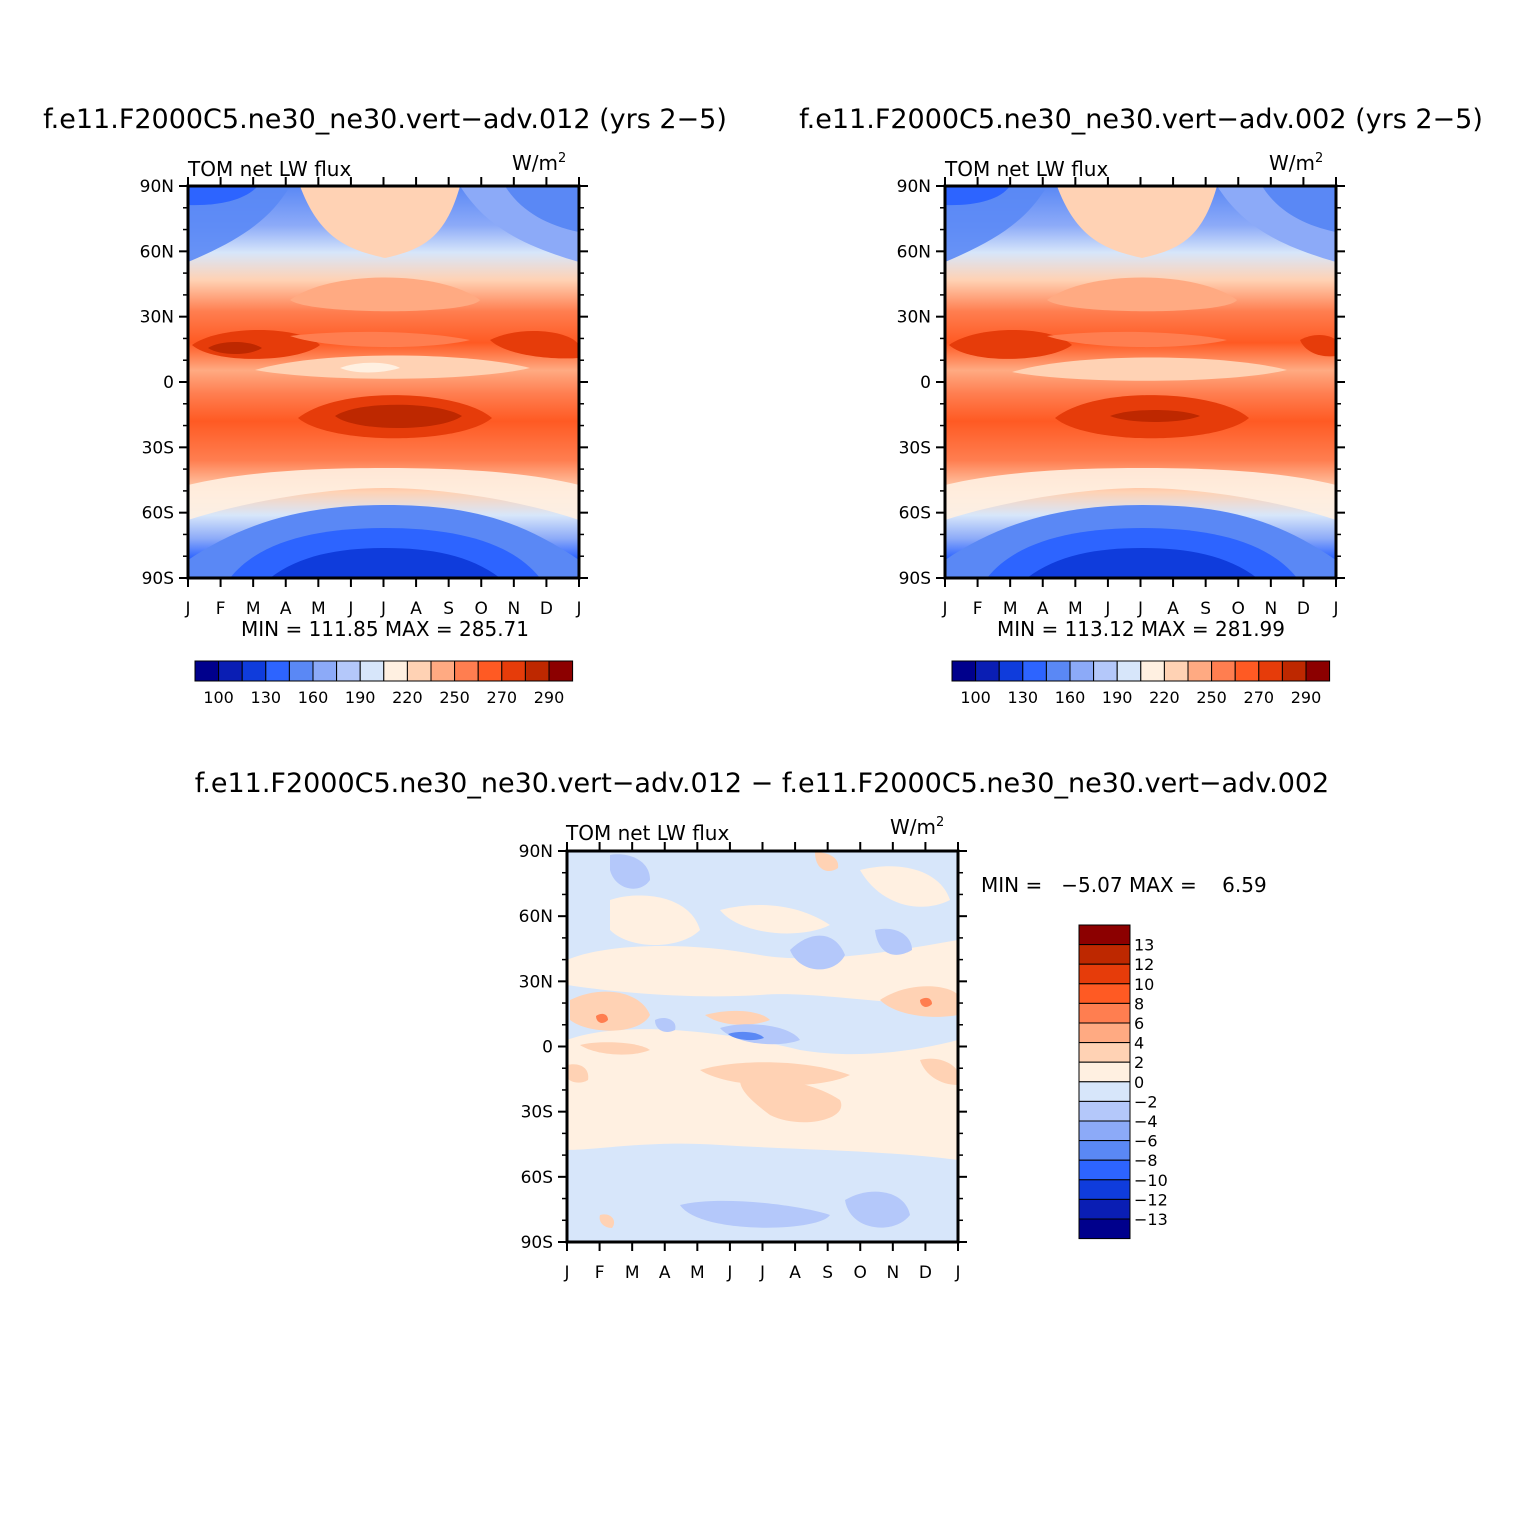  What do you see at coordinates (940, 822) in the screenshot?
I see `panel-3-units-exp: 2` at bounding box center [940, 822].